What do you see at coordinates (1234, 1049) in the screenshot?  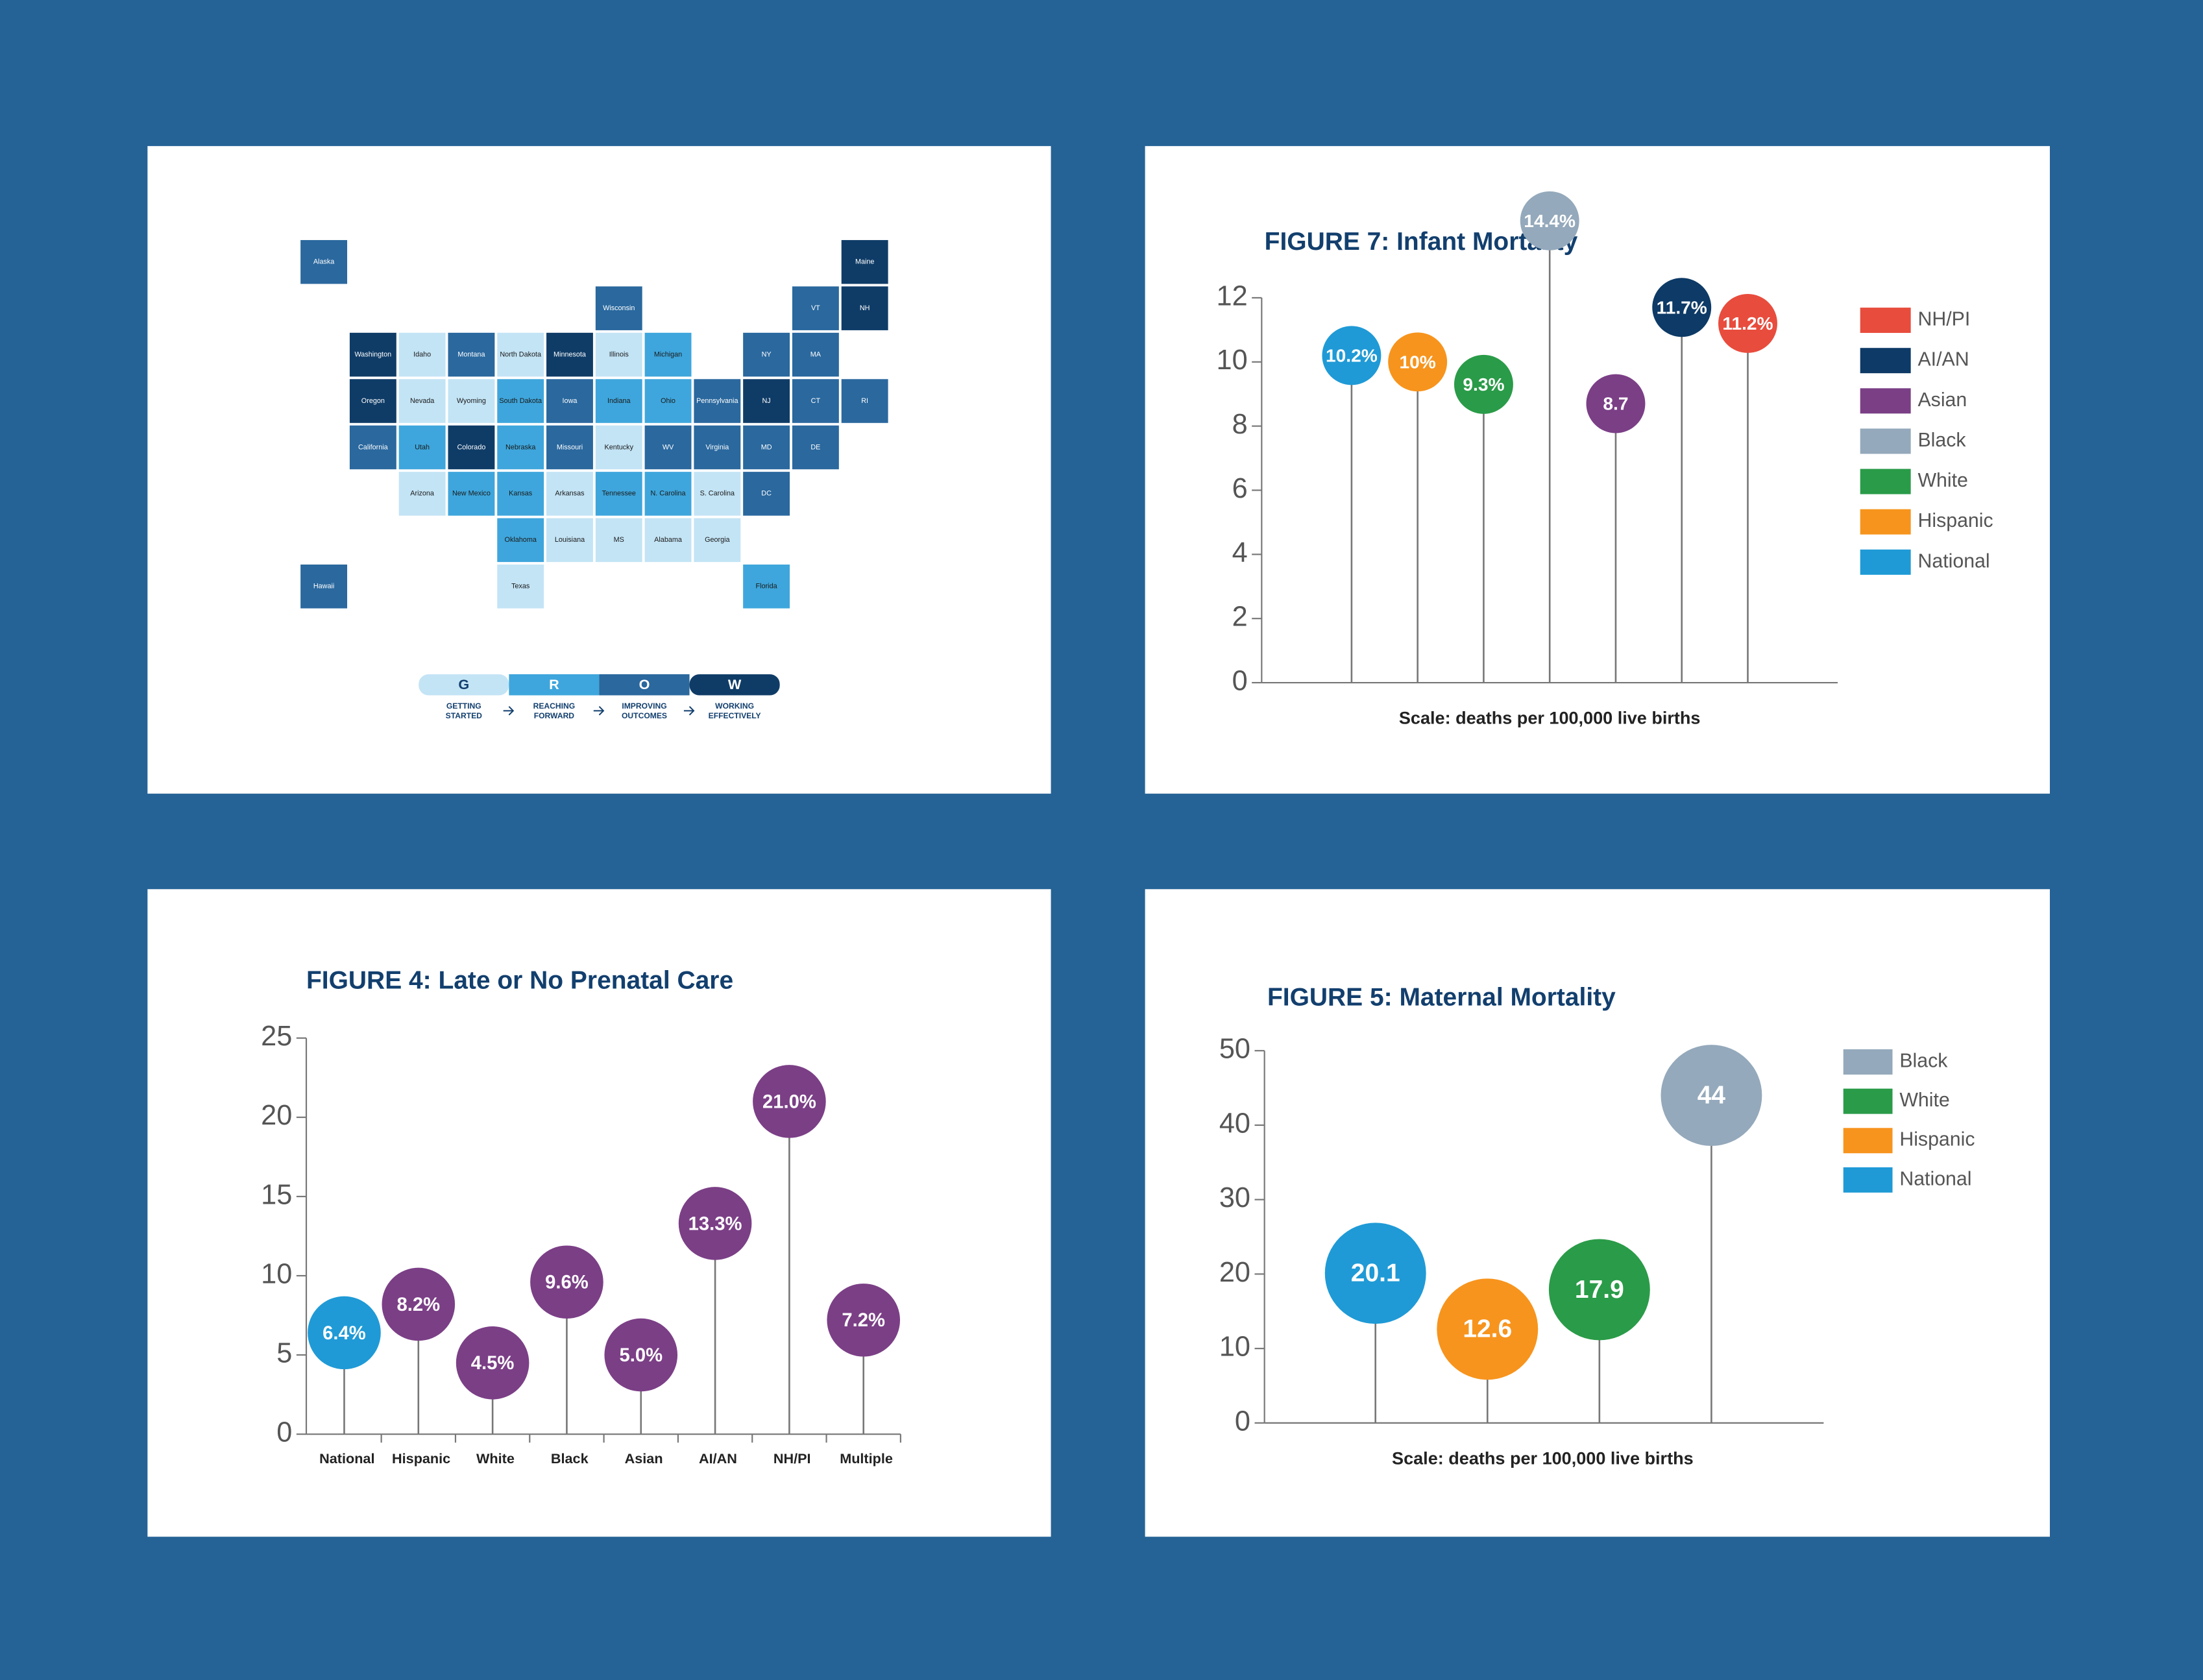 I see `y-tick-label: 50` at bounding box center [1234, 1049].